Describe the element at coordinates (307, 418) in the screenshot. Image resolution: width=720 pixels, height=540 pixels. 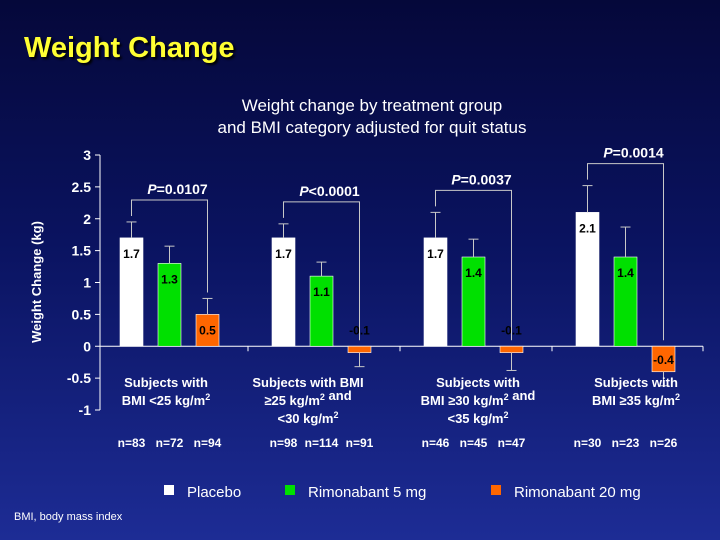
I see `category-label-line: <30 kg/m2` at that location.